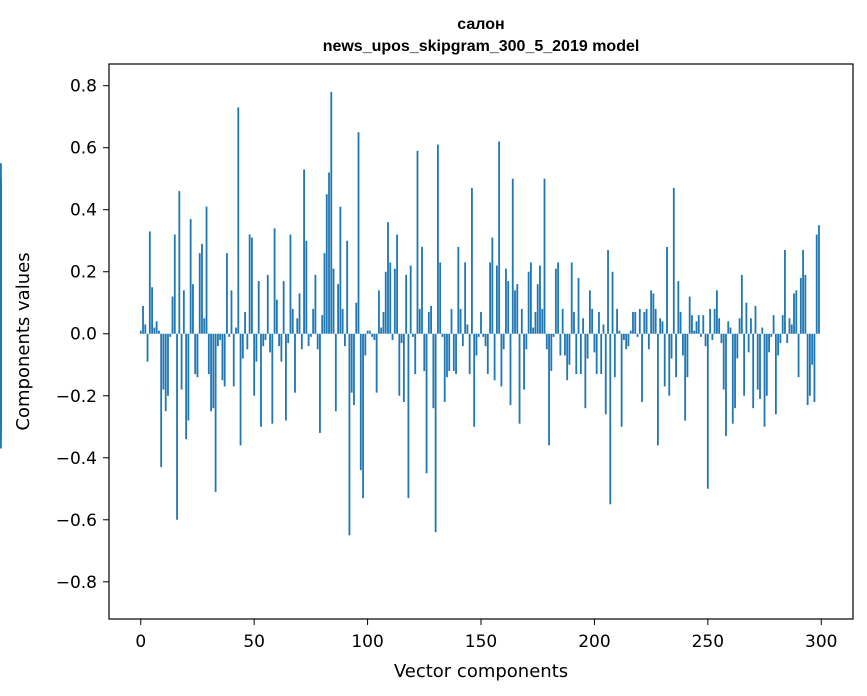 This screenshot has width=867, height=696. I want to click on y-tick-label: −0.8, so click(76, 583).